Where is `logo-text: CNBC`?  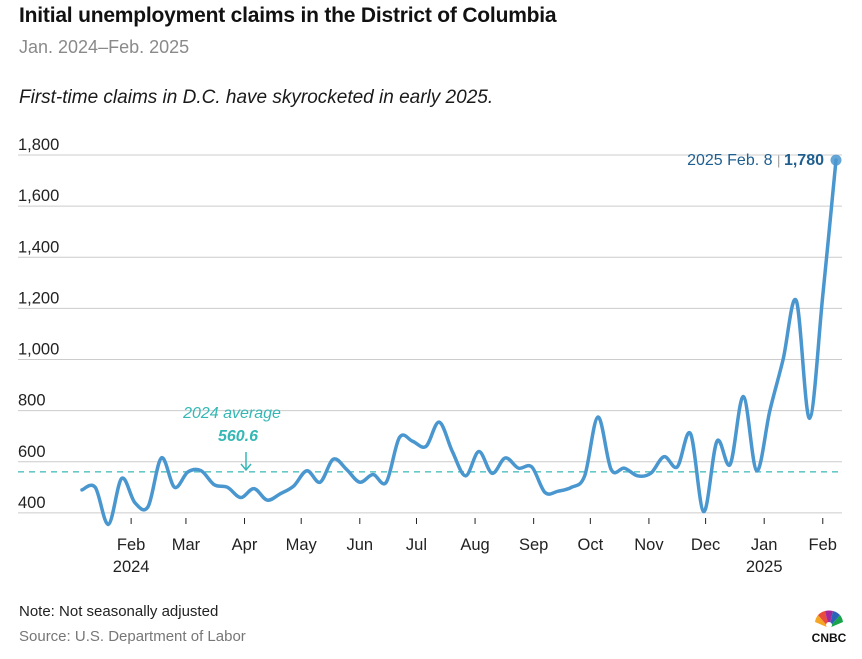
logo-text: CNBC is located at coordinates (829, 637).